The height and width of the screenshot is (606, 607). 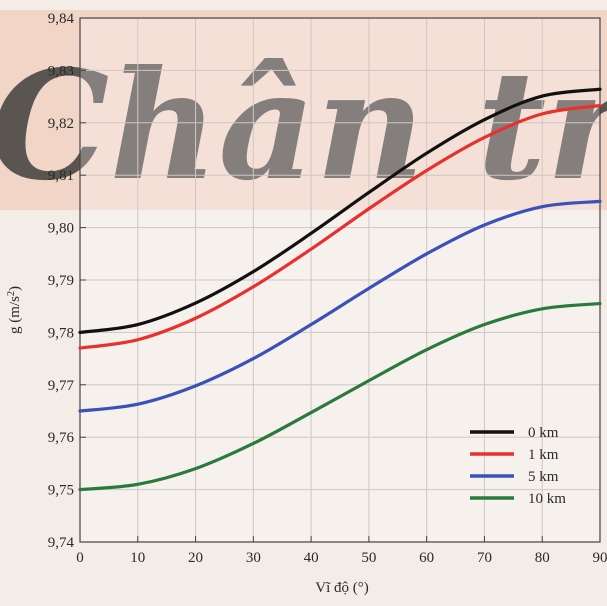 I want to click on legend-label-1-km: 1 km, so click(x=543, y=455).